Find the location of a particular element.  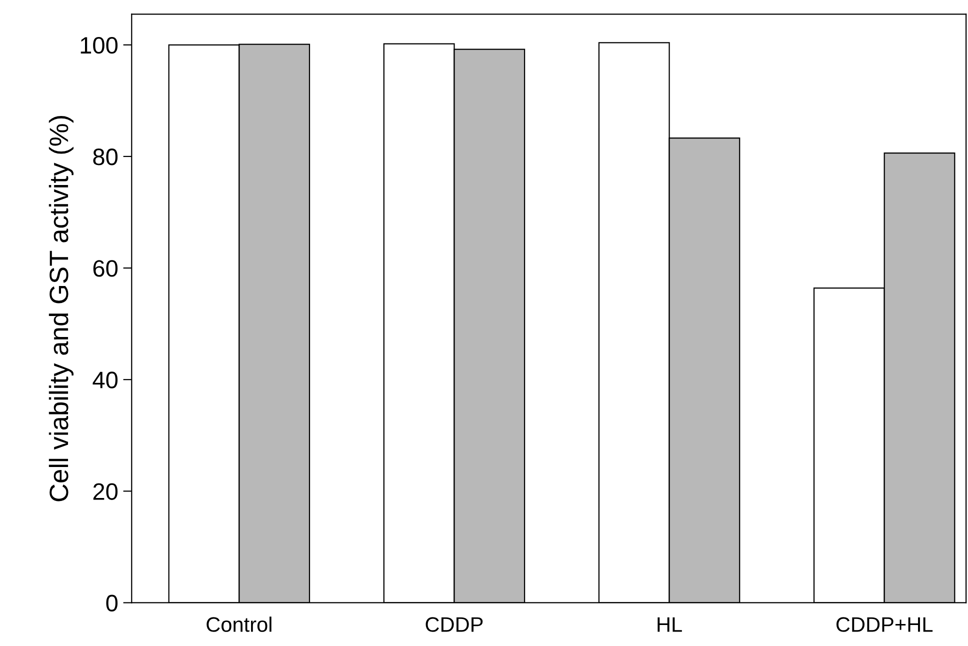

y-axis-title: Cell viability and GST activity (%) is located at coordinates (61, 309).